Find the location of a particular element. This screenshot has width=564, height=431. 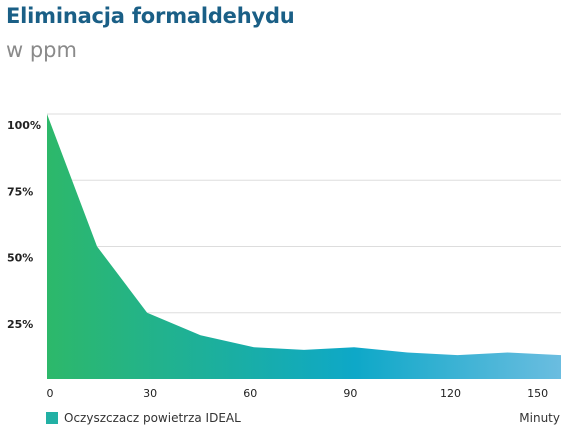

legend-swatch is located at coordinates (52, 418).